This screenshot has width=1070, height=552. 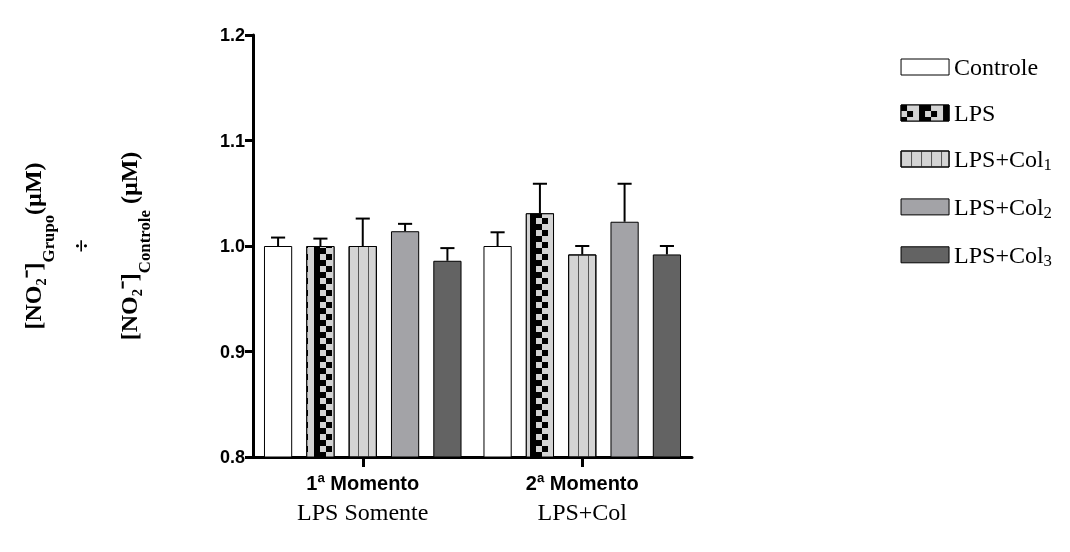 What do you see at coordinates (232, 35) in the screenshot?
I see `y-tick-label: 1.2` at bounding box center [232, 35].